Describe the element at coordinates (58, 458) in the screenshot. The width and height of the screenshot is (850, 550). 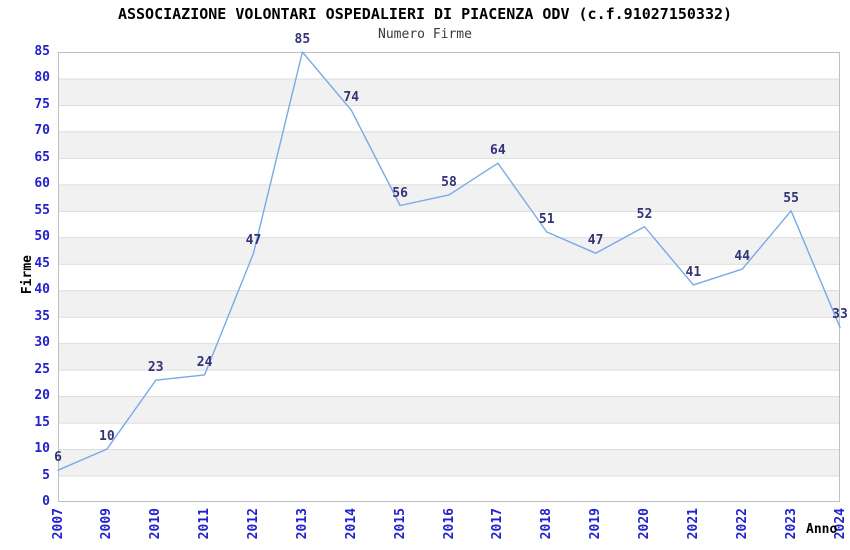
I see `point-label-2007: 6` at that location.